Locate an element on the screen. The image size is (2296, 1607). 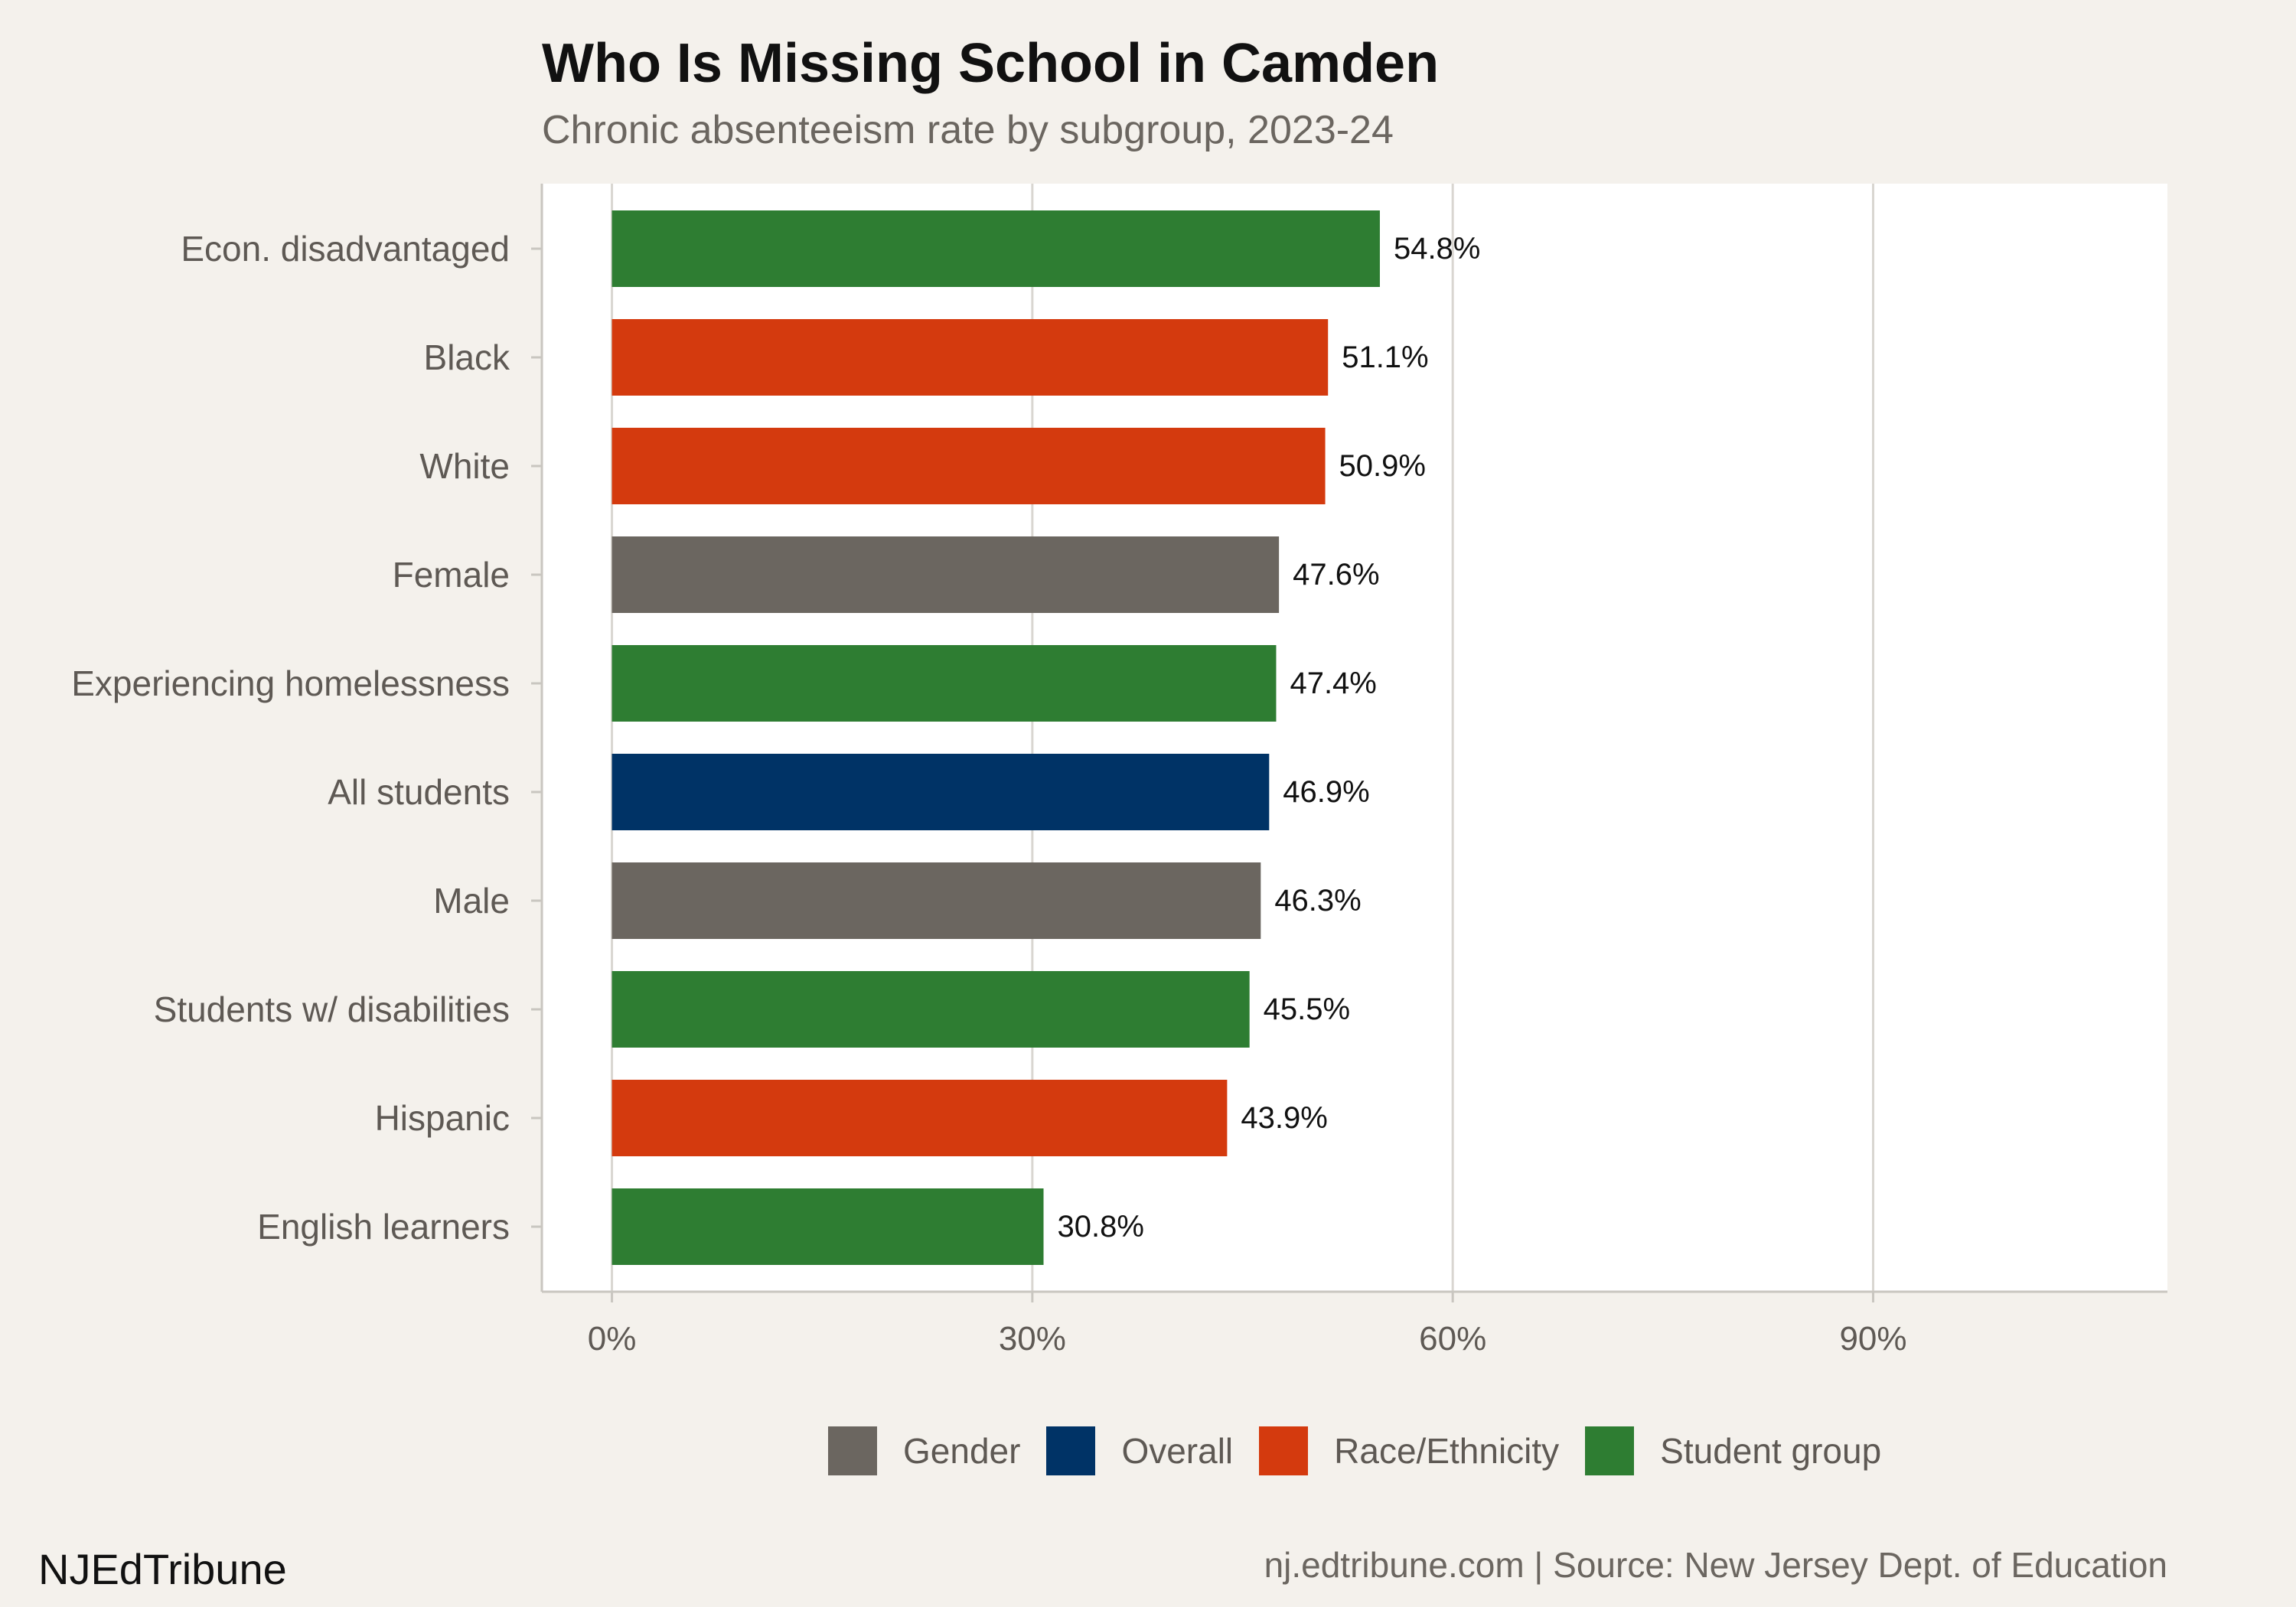
brand-name: NJEdTribune is located at coordinates (162, 1569).